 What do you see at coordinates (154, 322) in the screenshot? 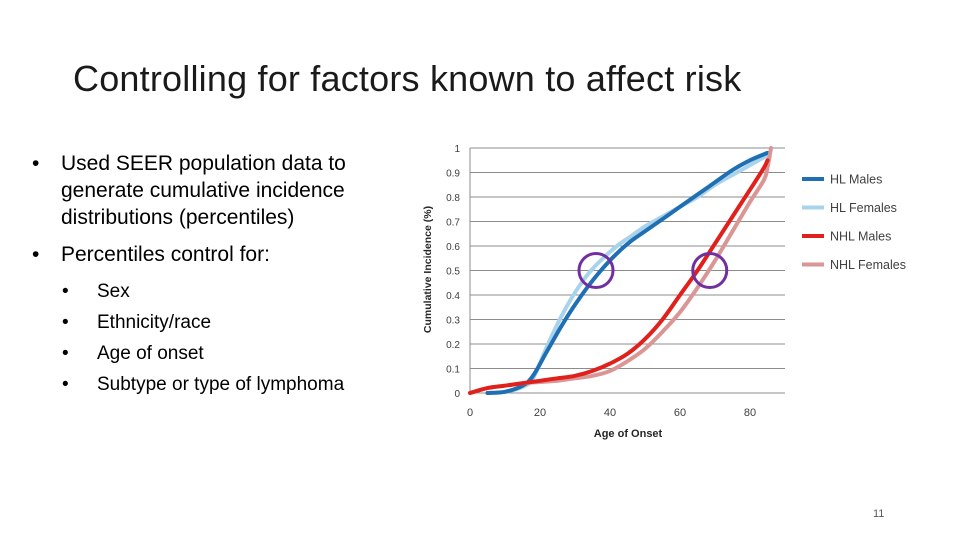
I see `sub-bullet-text: Ethnicity/race` at bounding box center [154, 322].